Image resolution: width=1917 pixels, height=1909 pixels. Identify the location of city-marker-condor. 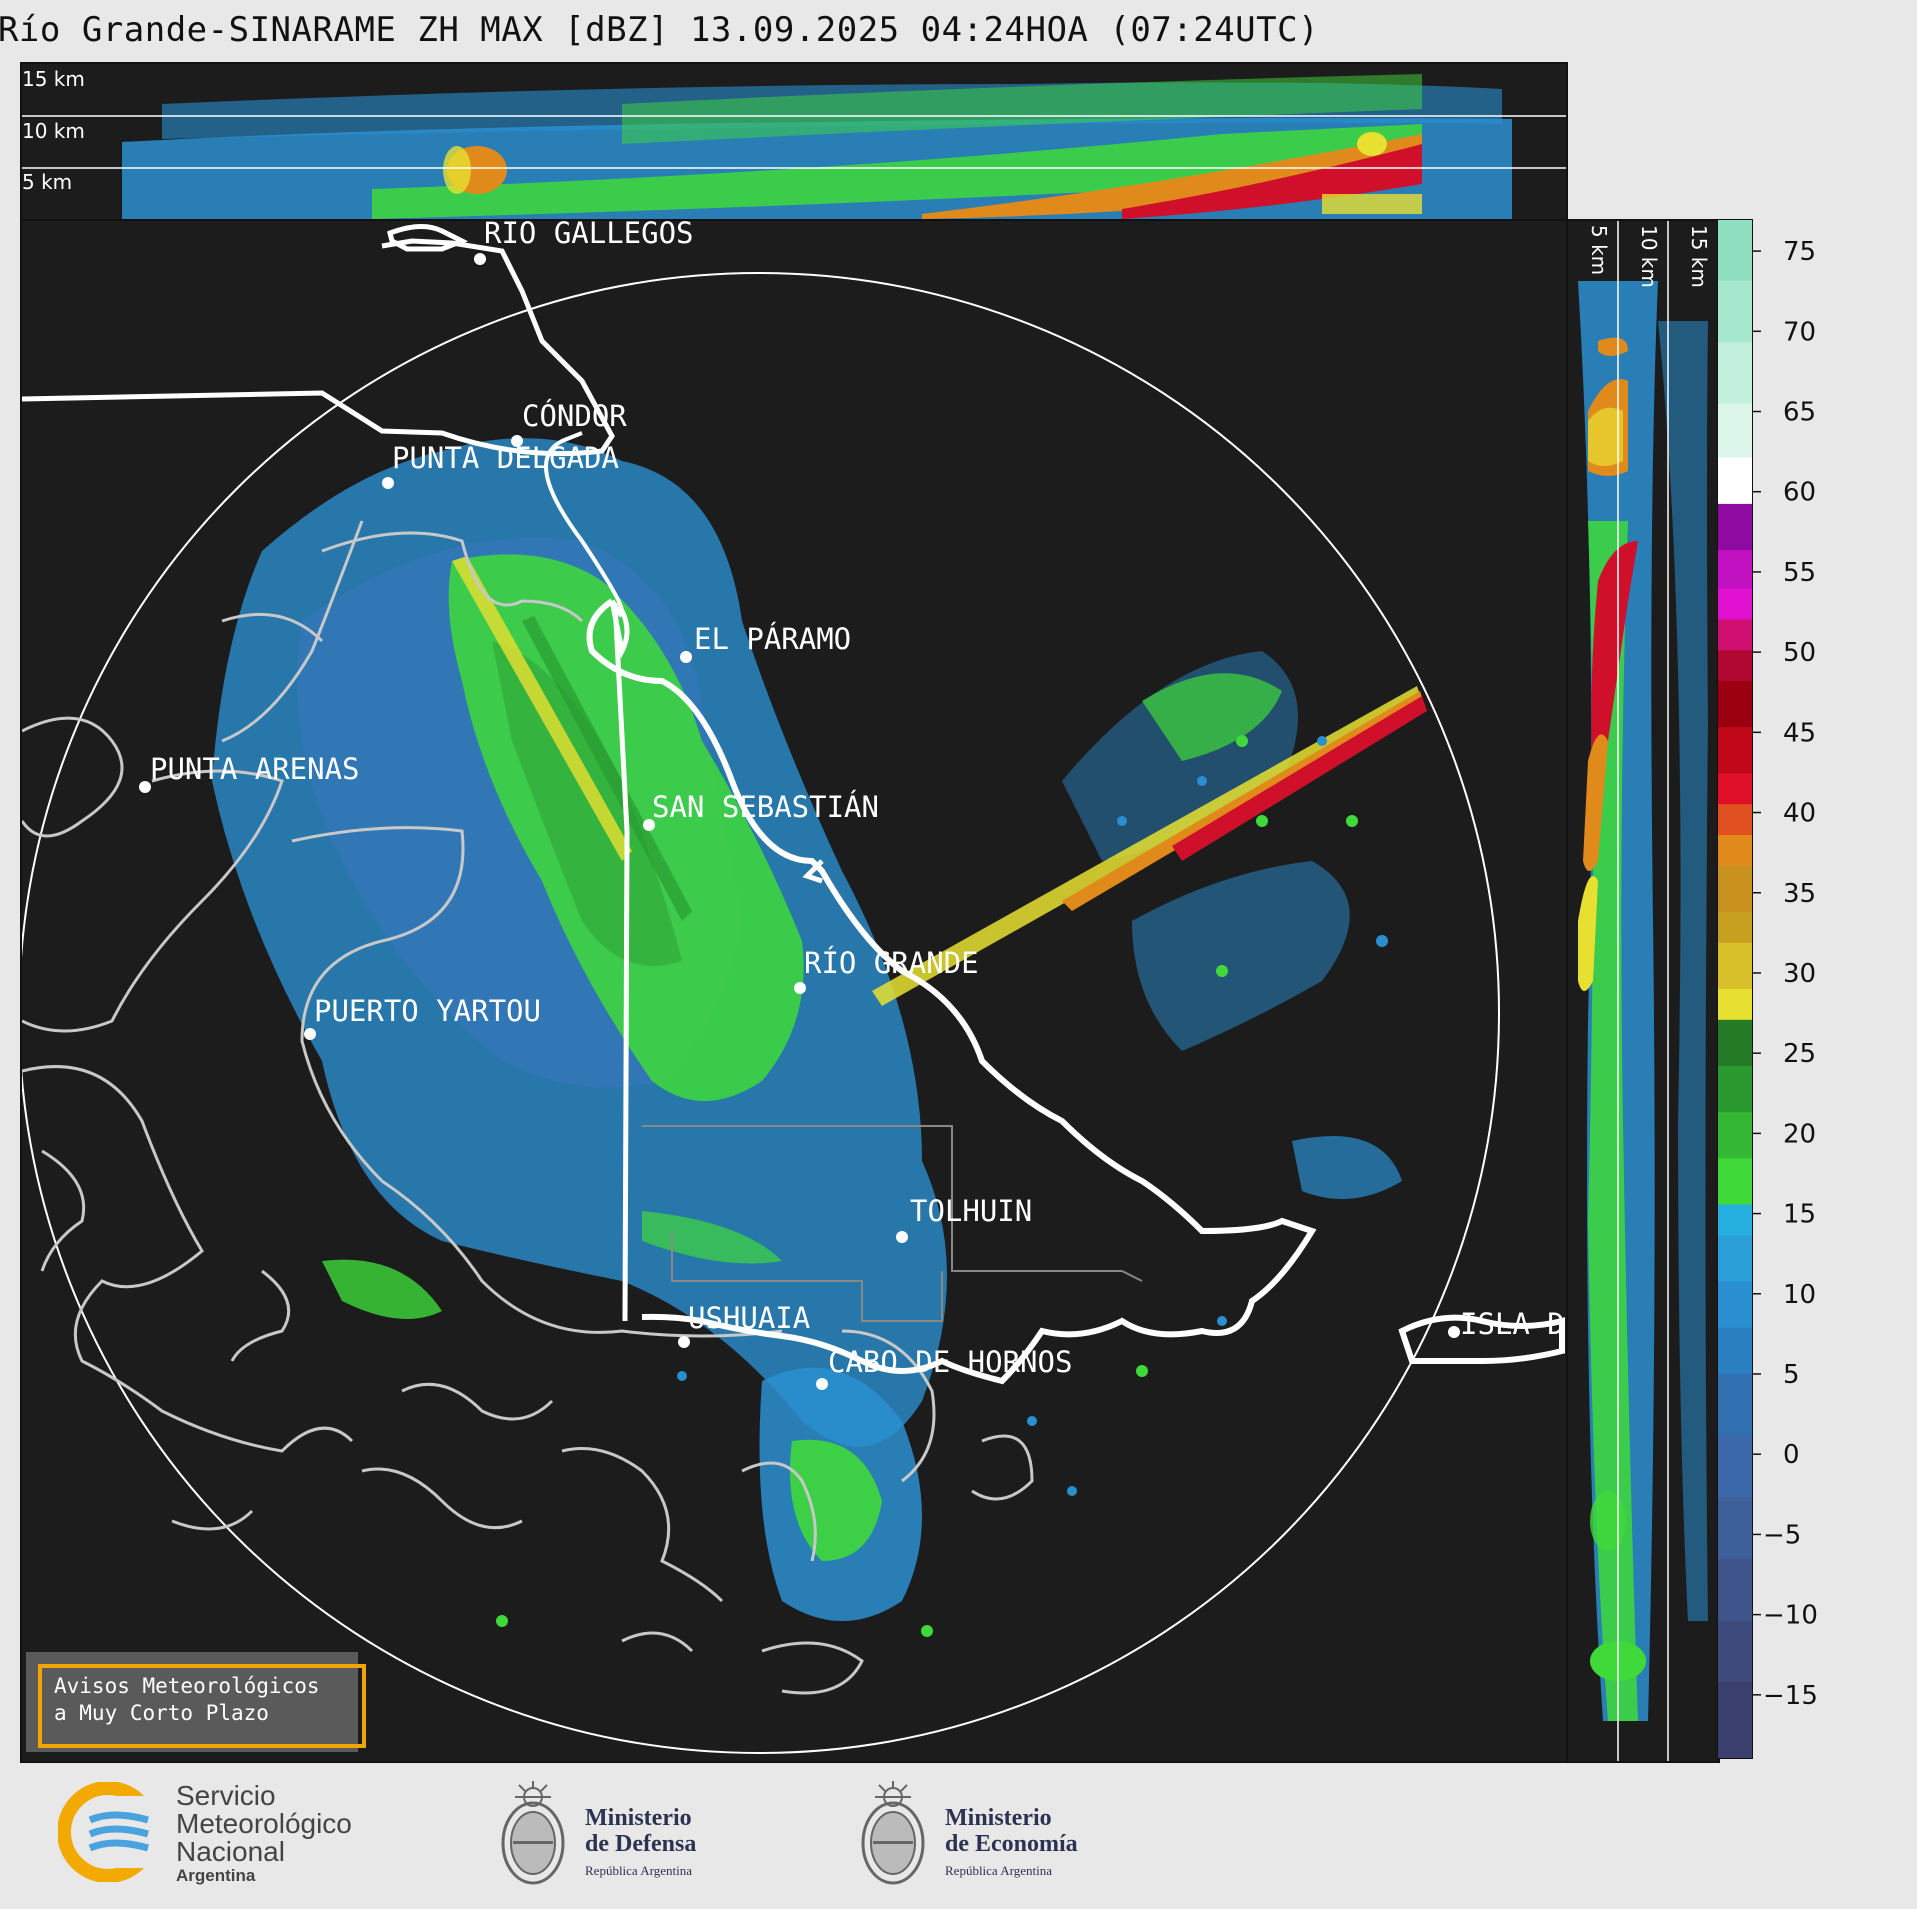
(517, 441).